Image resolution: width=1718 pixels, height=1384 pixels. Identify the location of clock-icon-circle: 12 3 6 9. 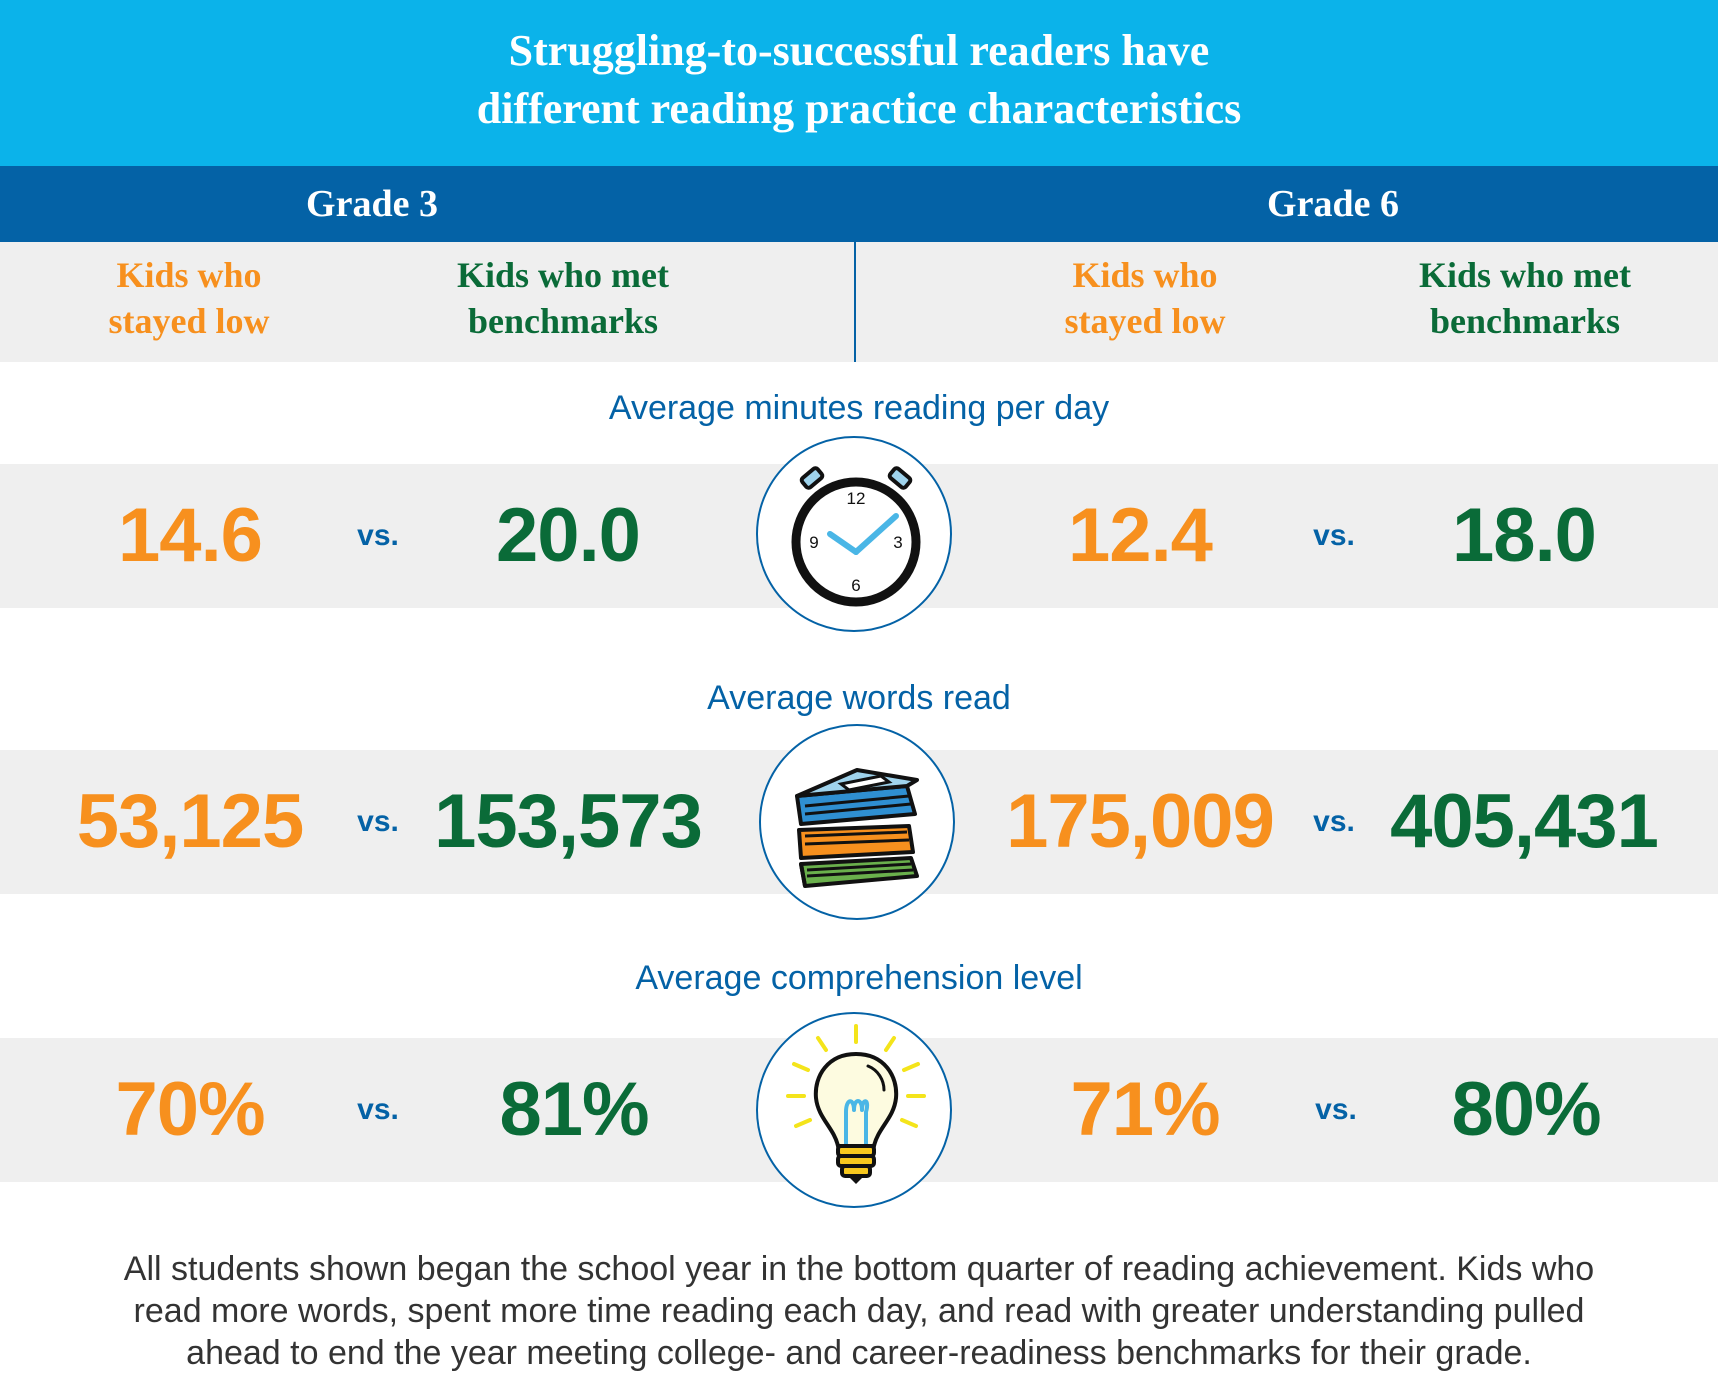
(854, 534).